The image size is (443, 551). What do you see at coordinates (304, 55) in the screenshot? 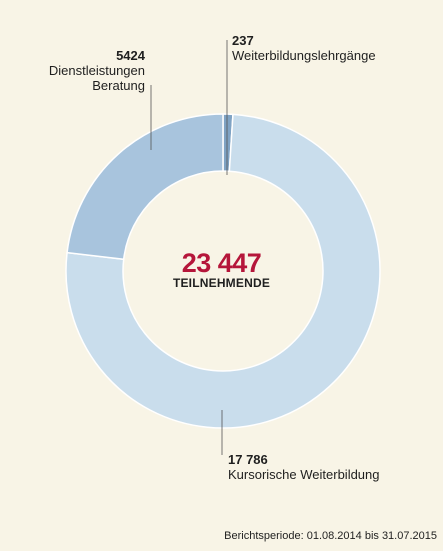
I see `slice-name: Weiterbildungslehrgänge` at bounding box center [304, 55].